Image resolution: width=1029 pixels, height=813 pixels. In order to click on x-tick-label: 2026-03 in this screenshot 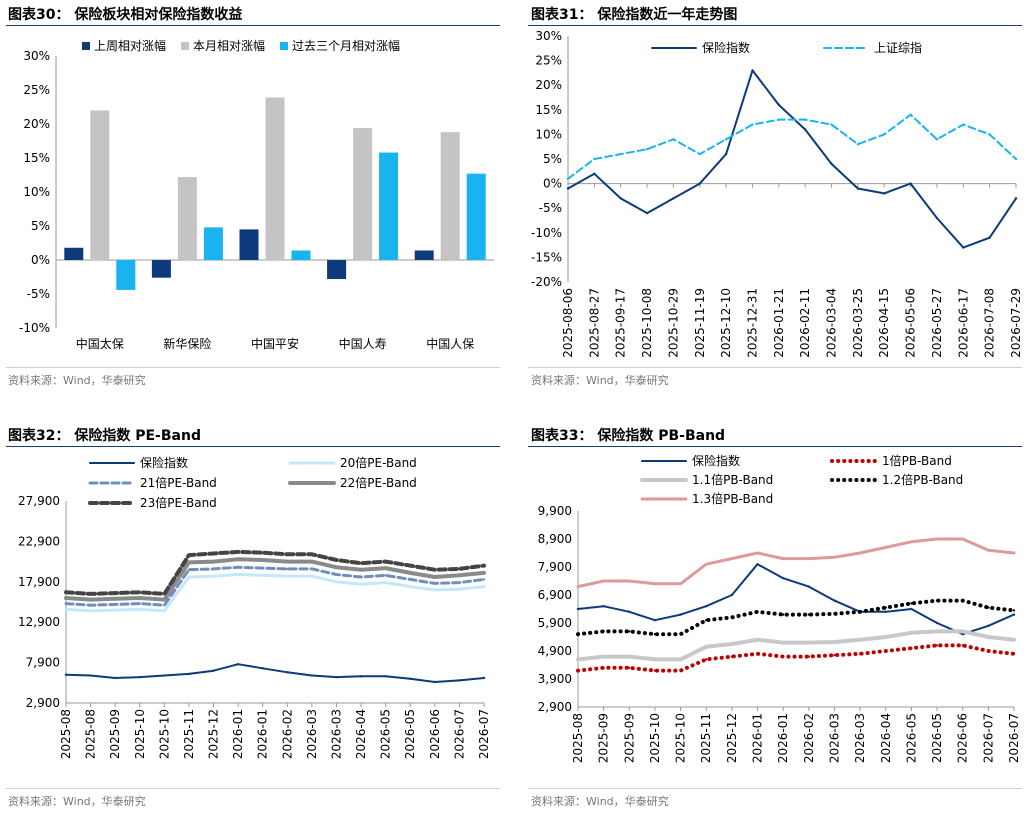, I will do `click(312, 734)`.